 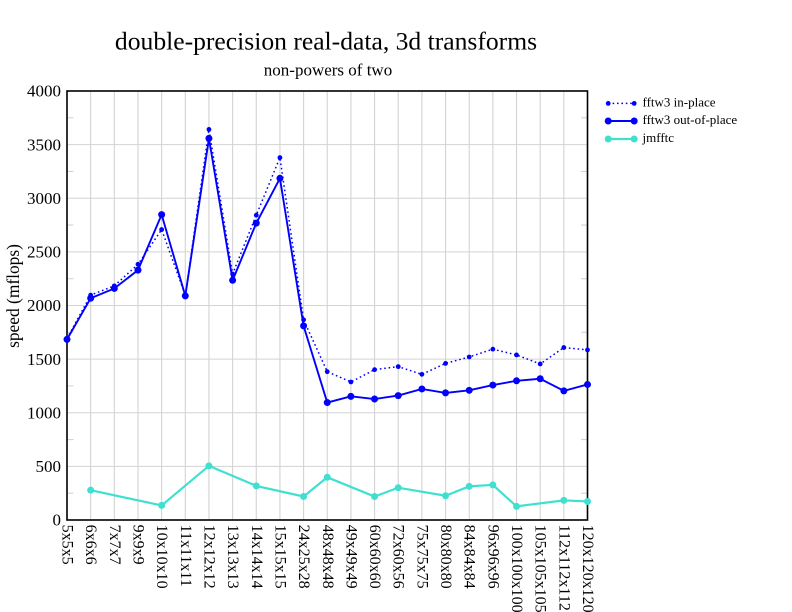 I want to click on svg-text: jmfftc, so click(x=658, y=137).